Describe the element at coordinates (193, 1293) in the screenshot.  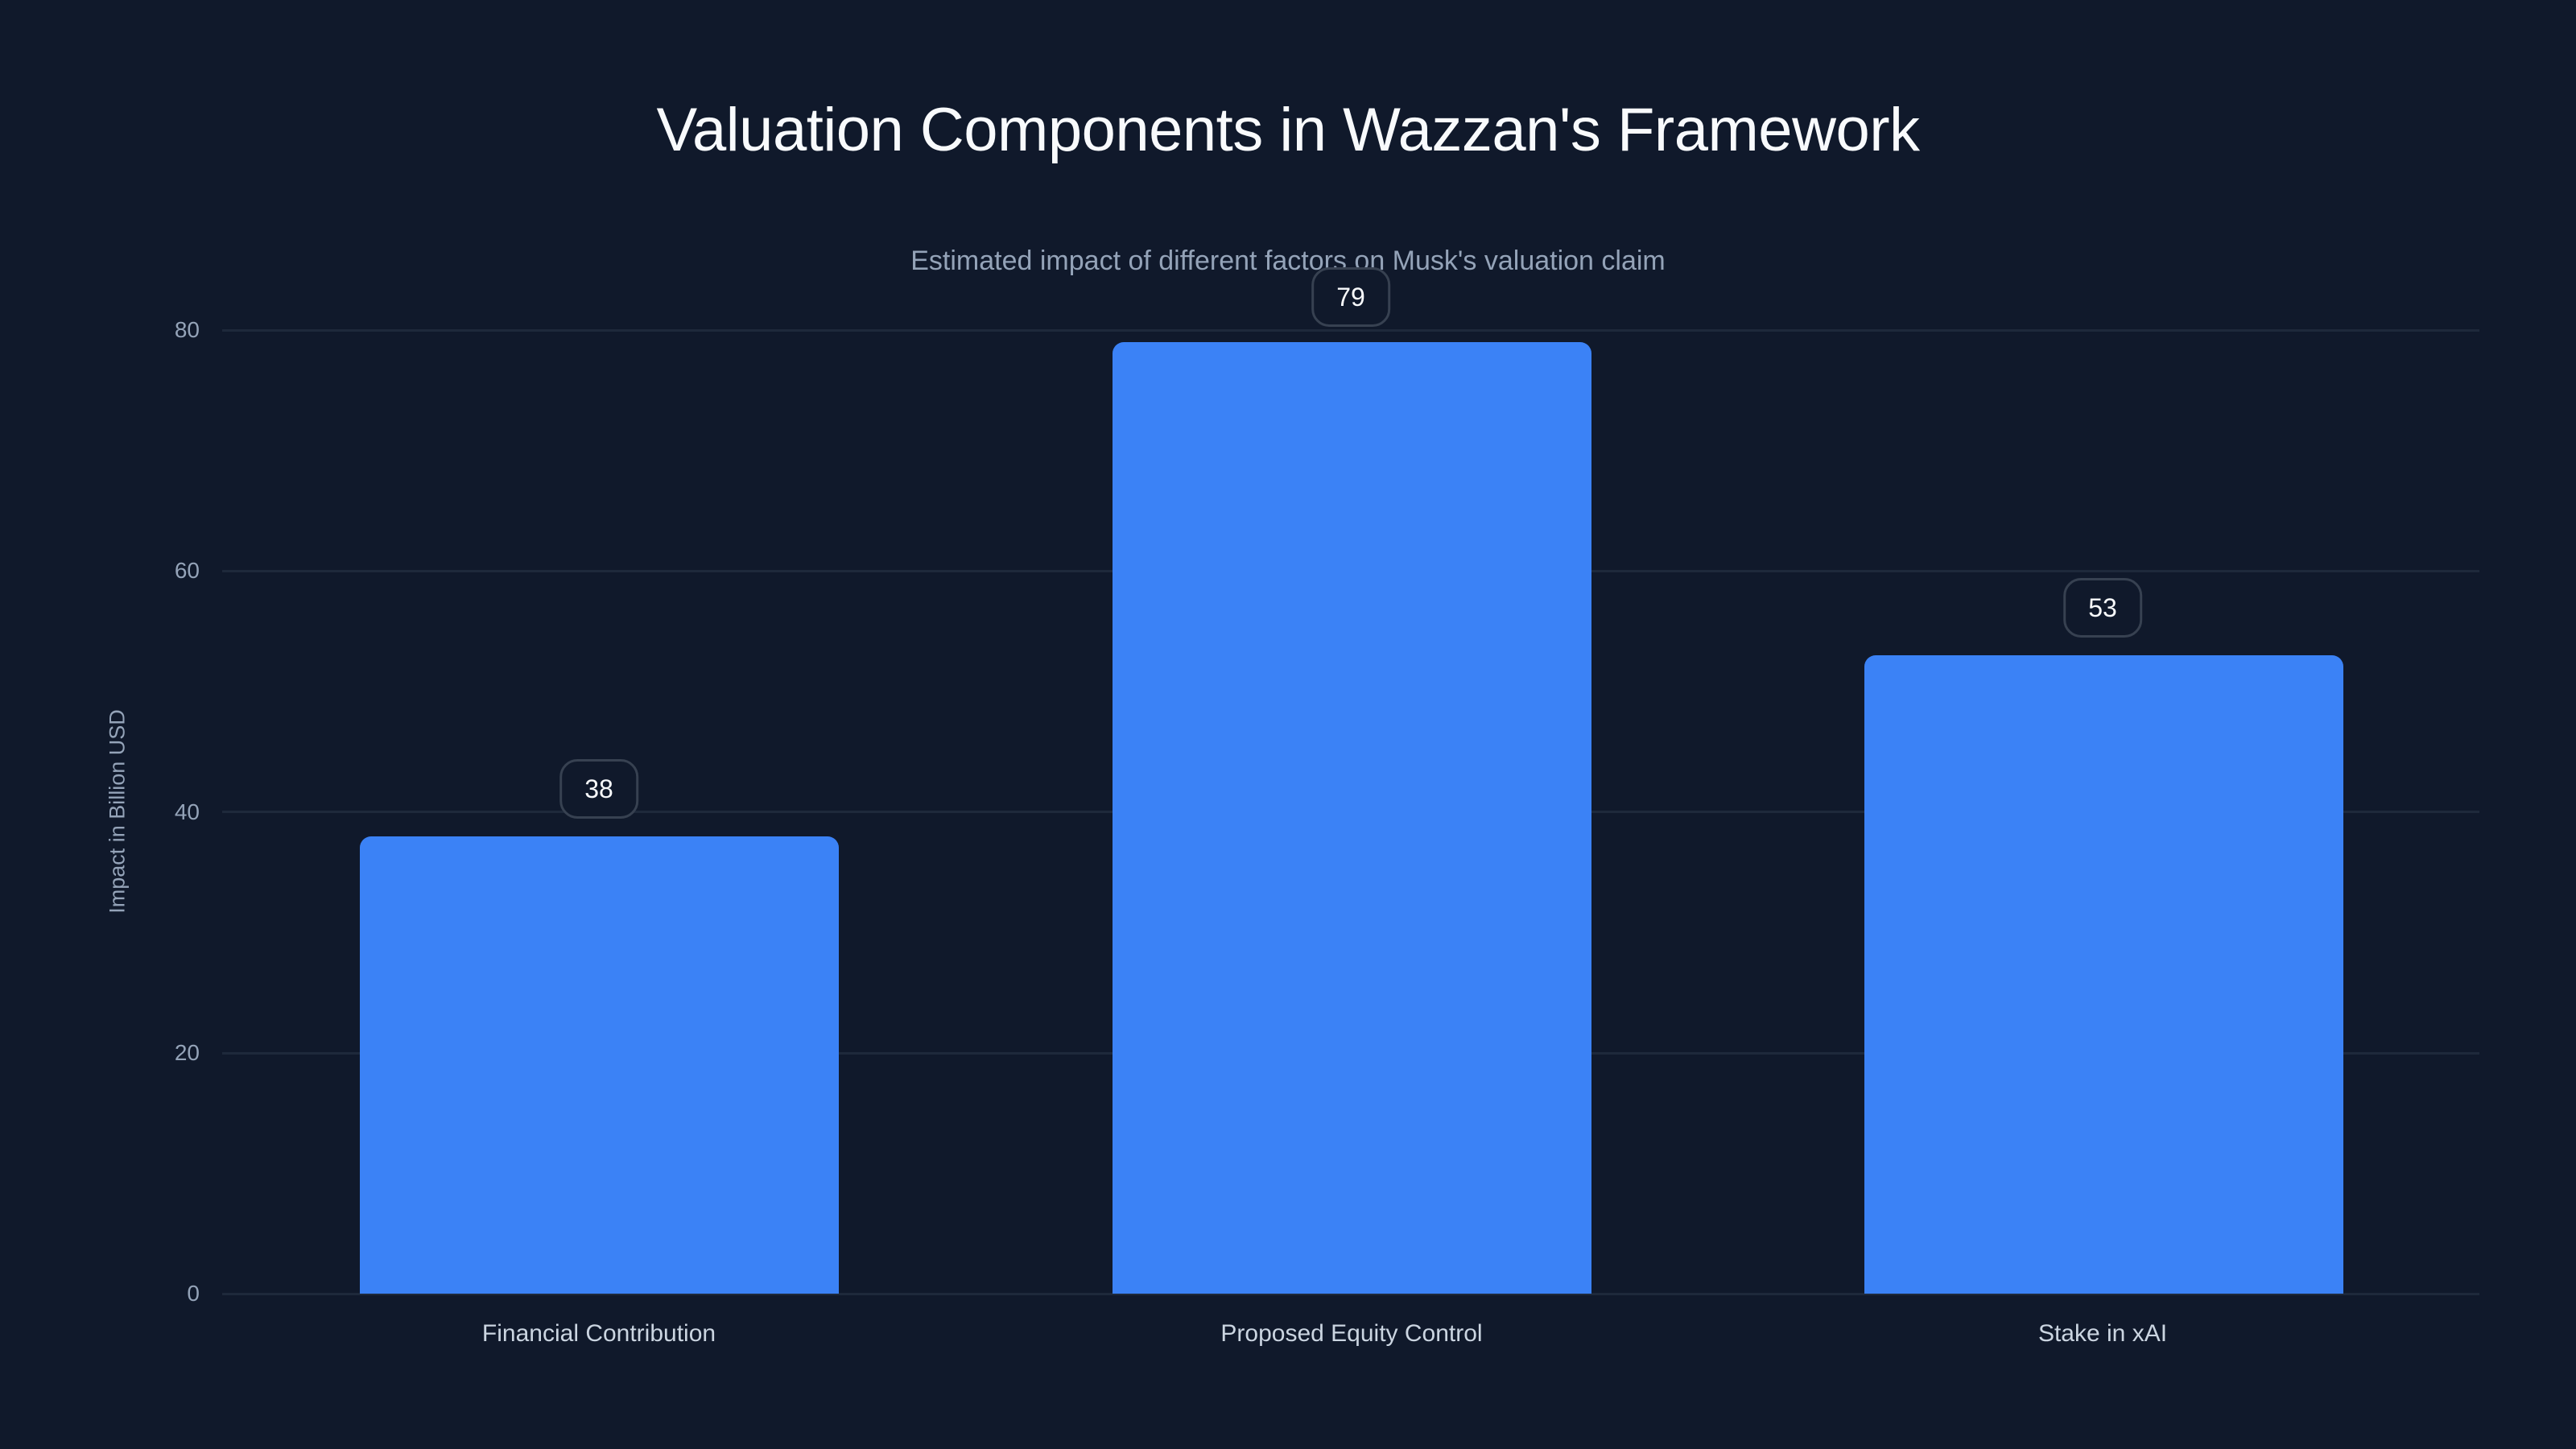
I see `y-tick-0: 0` at that location.